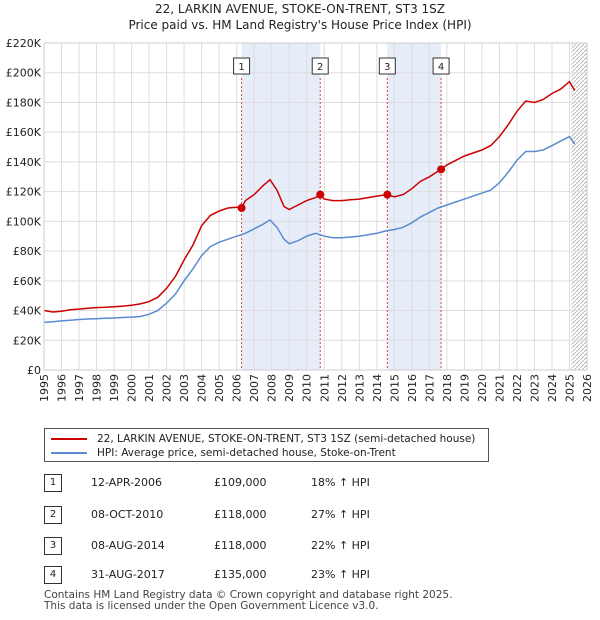 This screenshot has width=600, height=620. Describe the element at coordinates (24, 43) in the screenshot. I see `y-tick-label: £220K` at that location.